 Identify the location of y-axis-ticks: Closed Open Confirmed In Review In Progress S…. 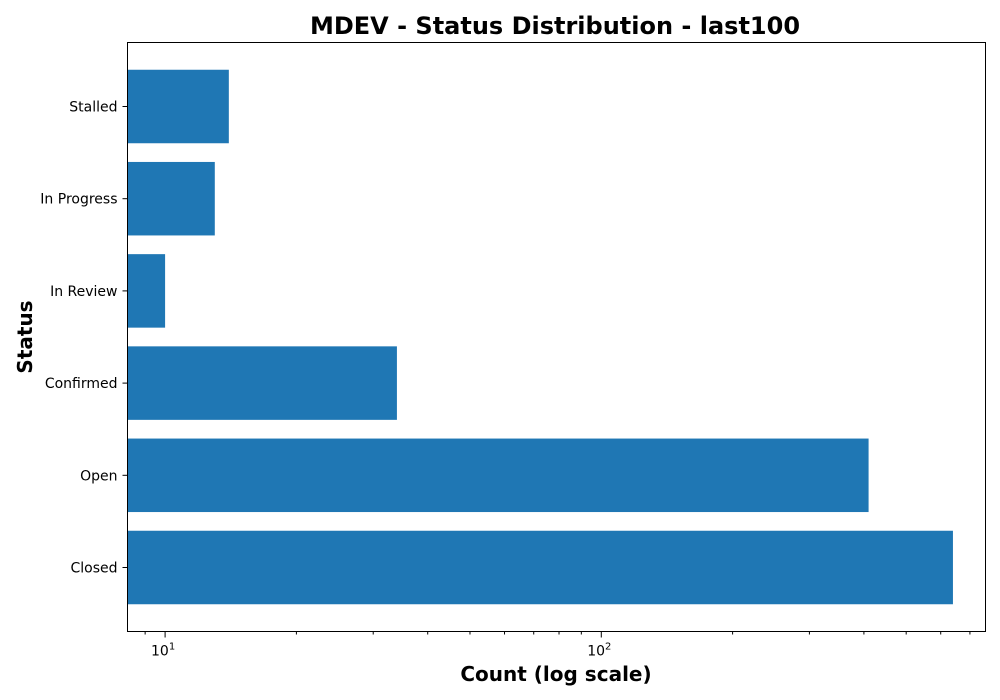
(84, 338).